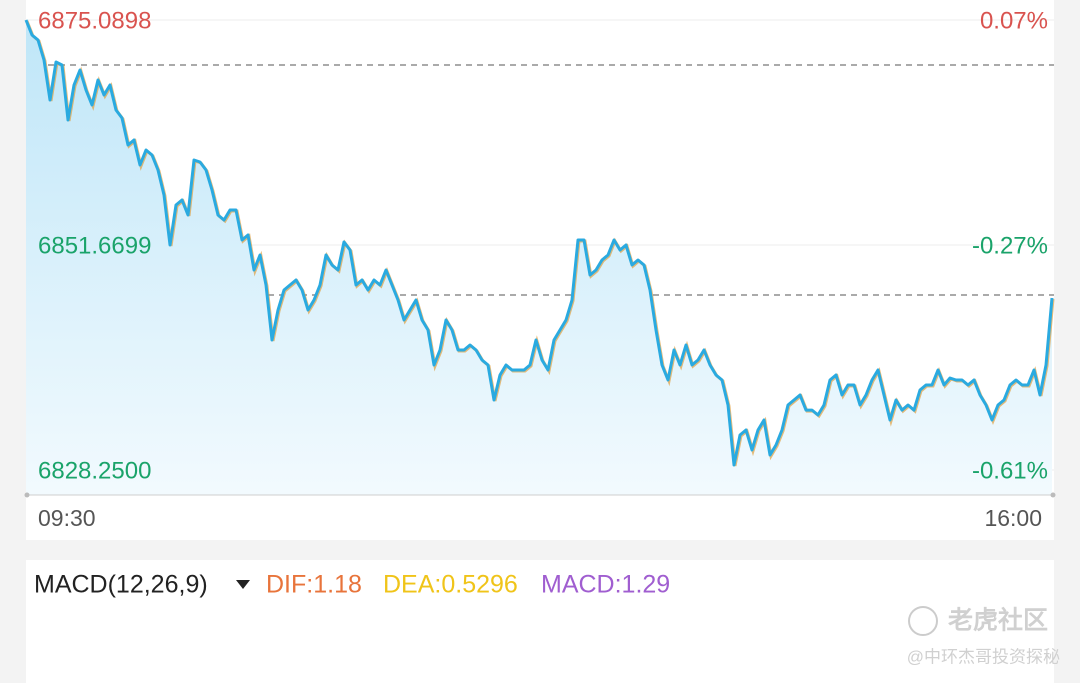 This screenshot has width=1080, height=683. What do you see at coordinates (67, 518) in the screenshot?
I see `x-tick-label: 09:30` at bounding box center [67, 518].